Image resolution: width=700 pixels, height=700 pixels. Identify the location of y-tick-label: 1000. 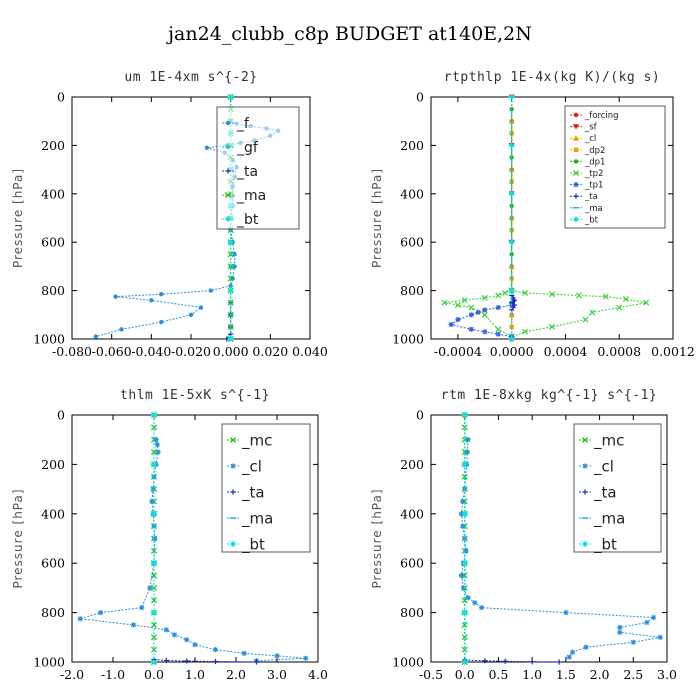
(49, 662).